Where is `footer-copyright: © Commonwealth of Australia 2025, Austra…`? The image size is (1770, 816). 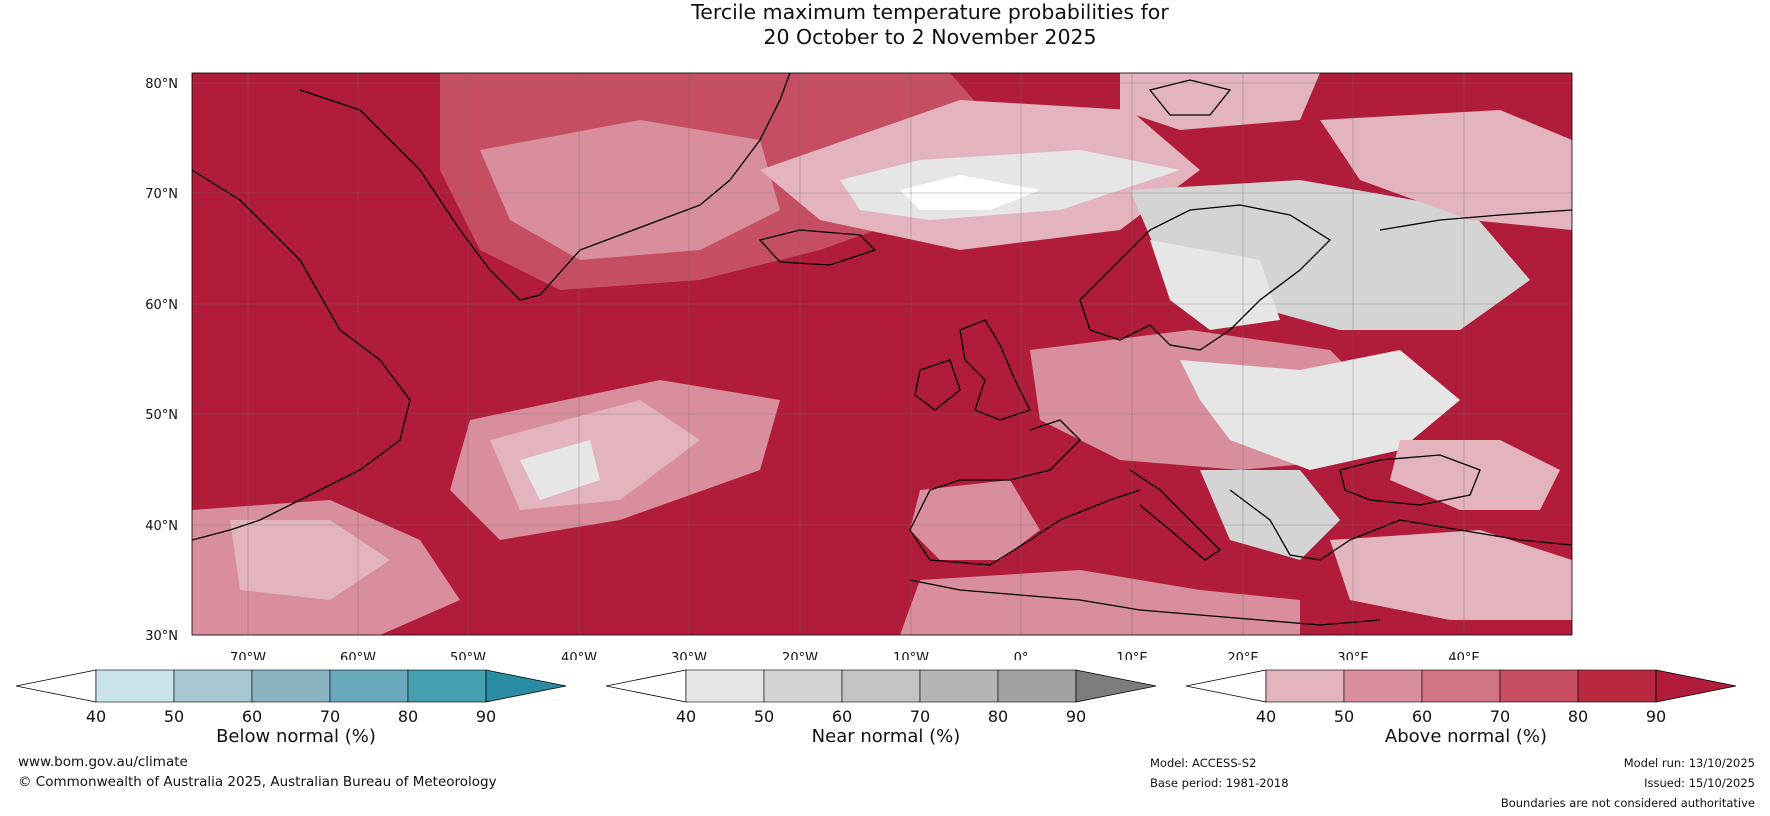
footer-copyright: © Commonwealth of Australia 2025, Austra… is located at coordinates (257, 782).